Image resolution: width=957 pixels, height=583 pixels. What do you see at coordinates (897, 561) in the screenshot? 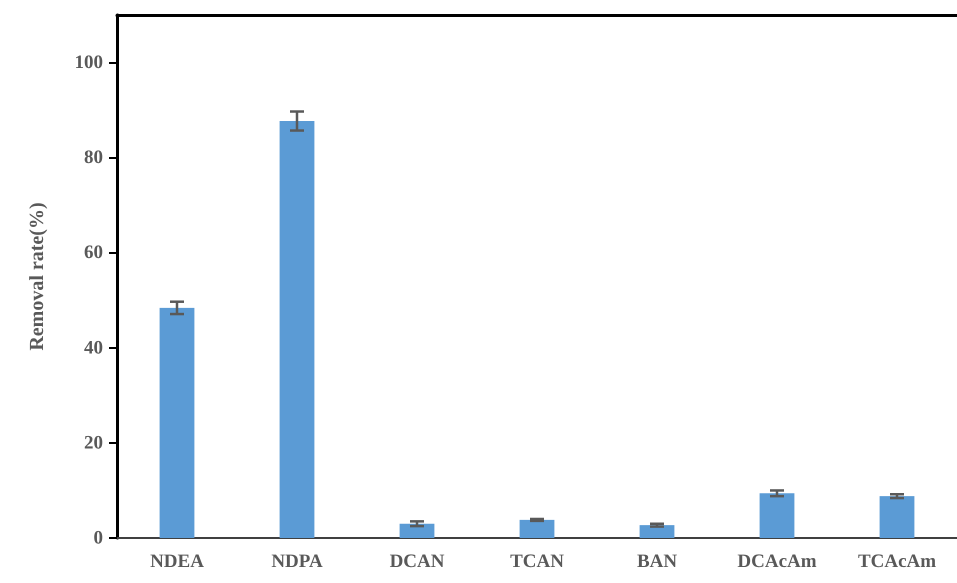
I see `x-tick-label: TCAcAm` at bounding box center [897, 561].